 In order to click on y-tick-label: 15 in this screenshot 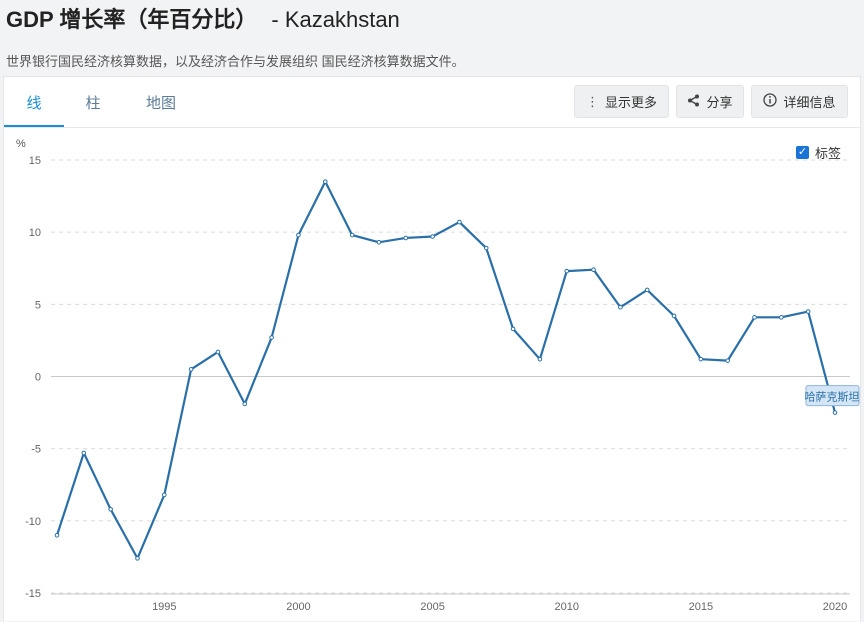, I will do `click(35, 161)`.